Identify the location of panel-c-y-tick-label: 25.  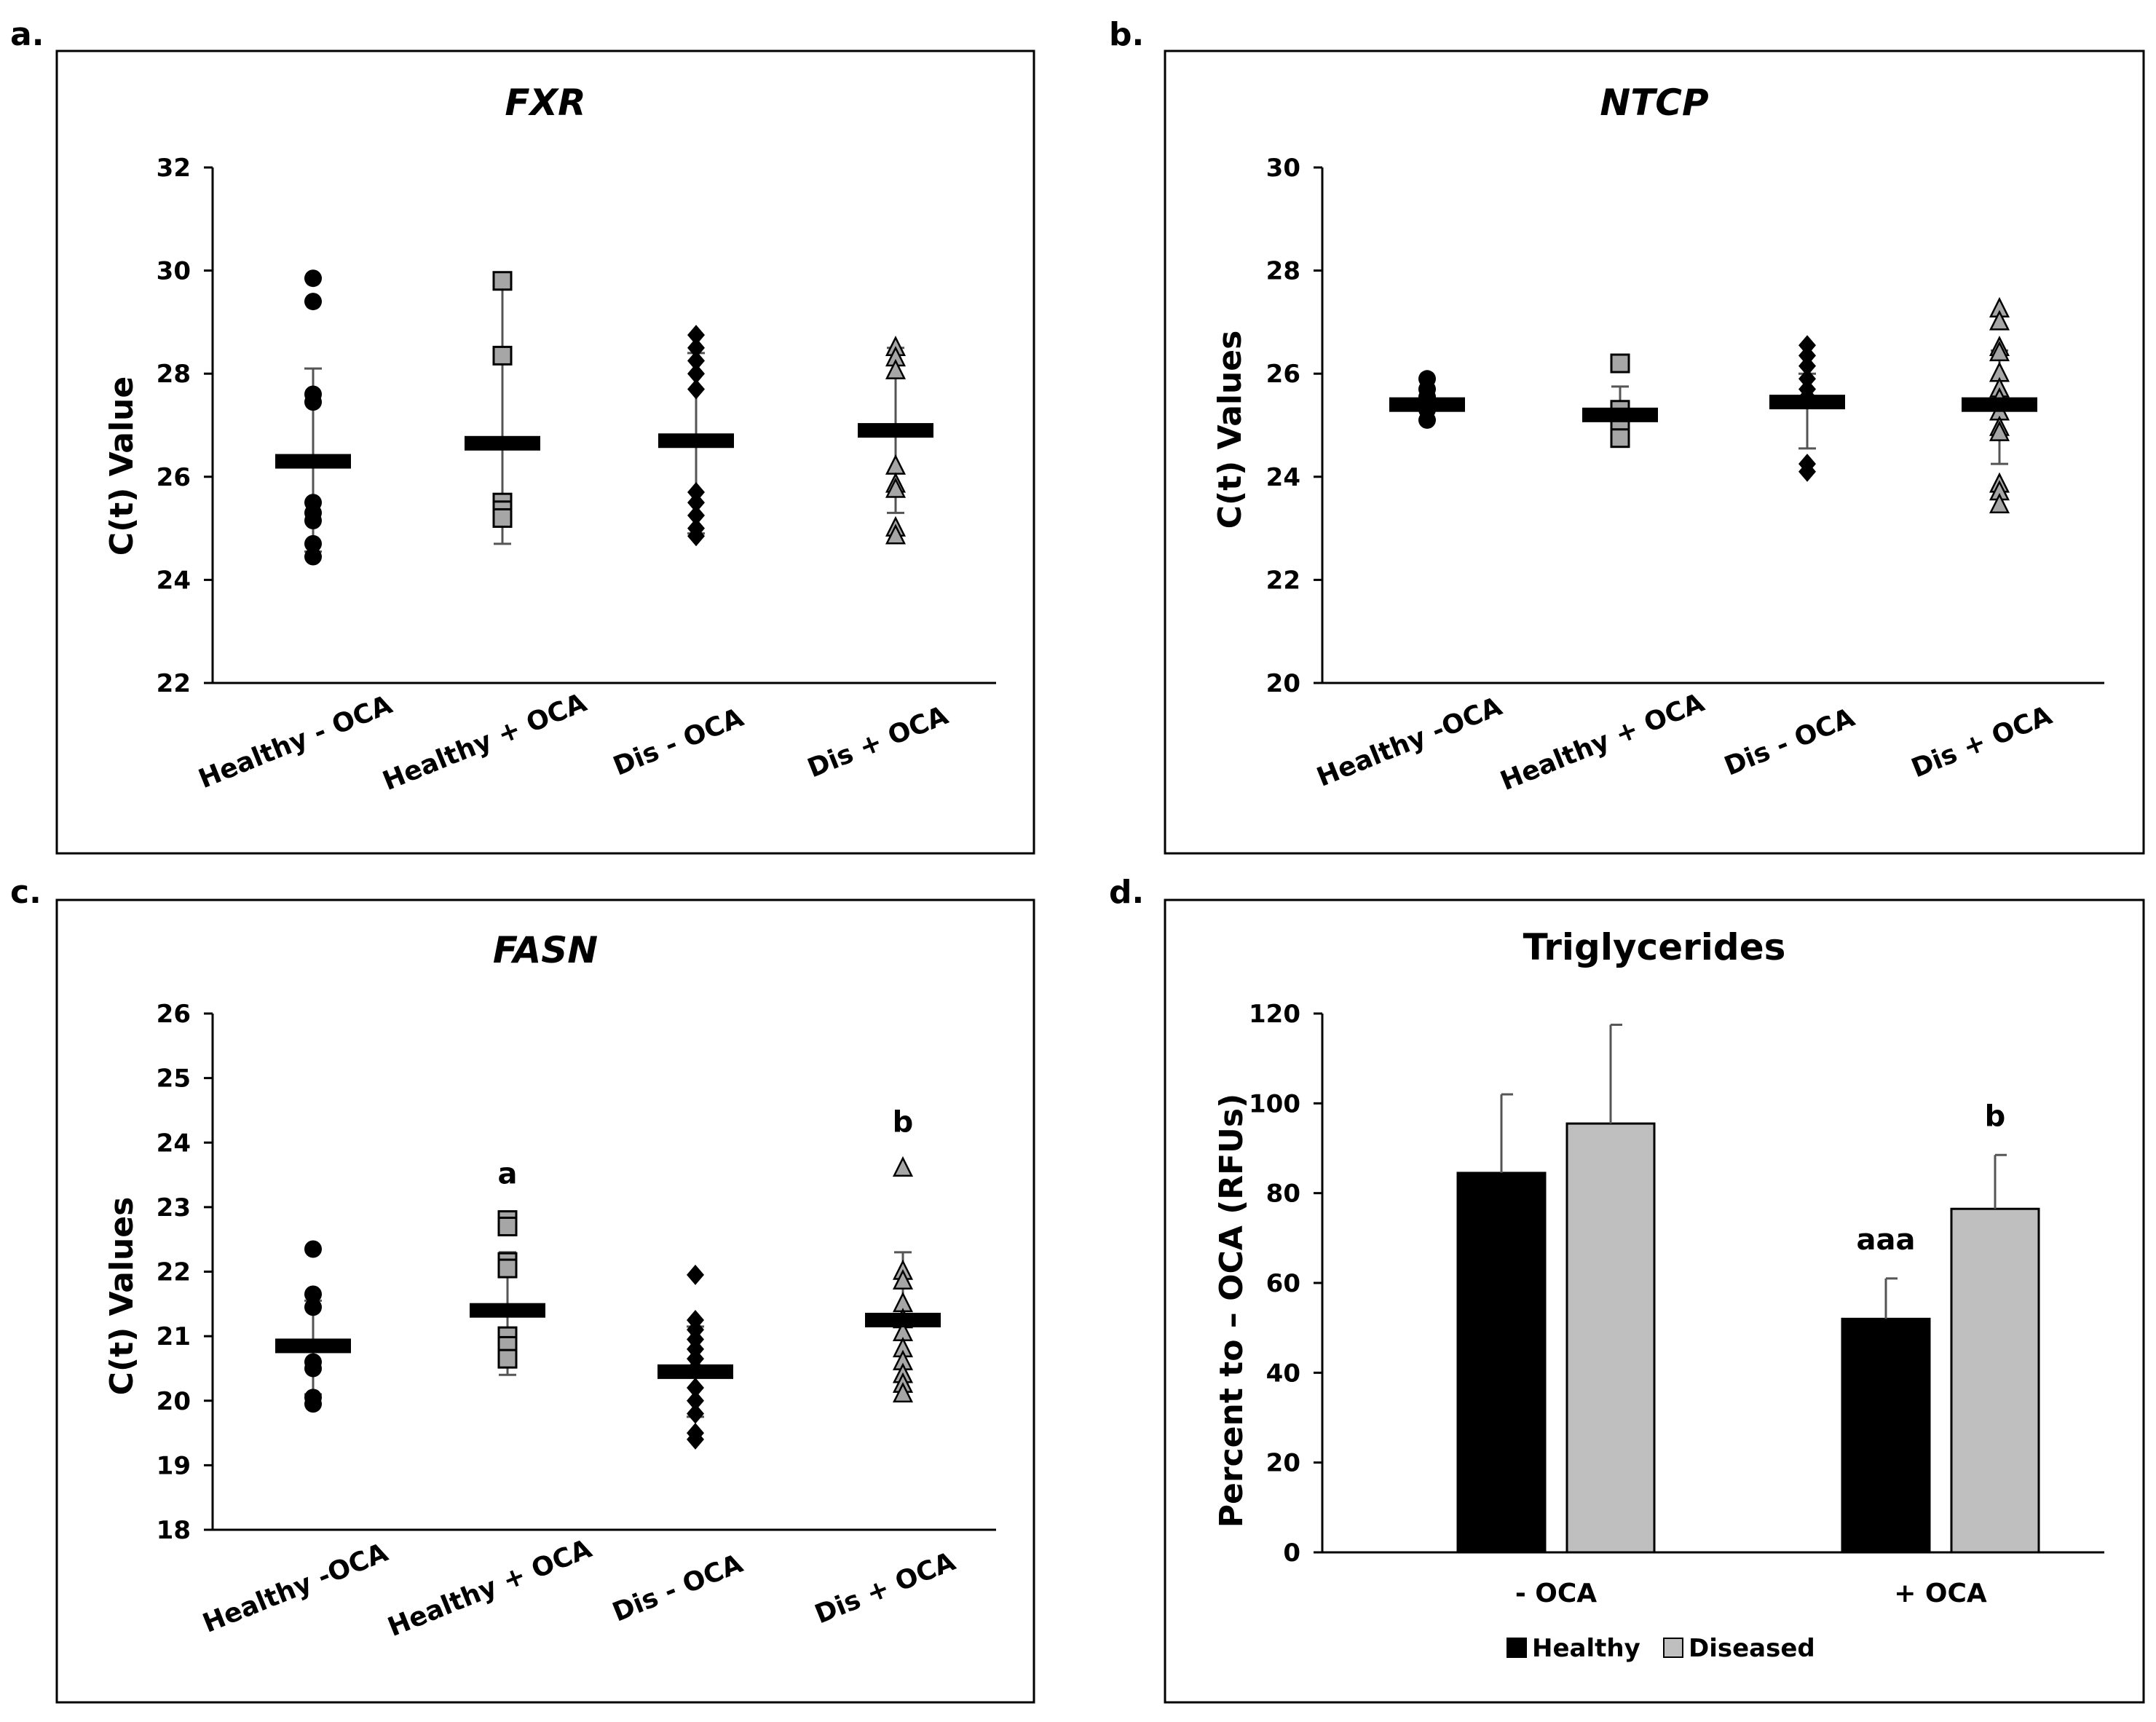
(174, 1079).